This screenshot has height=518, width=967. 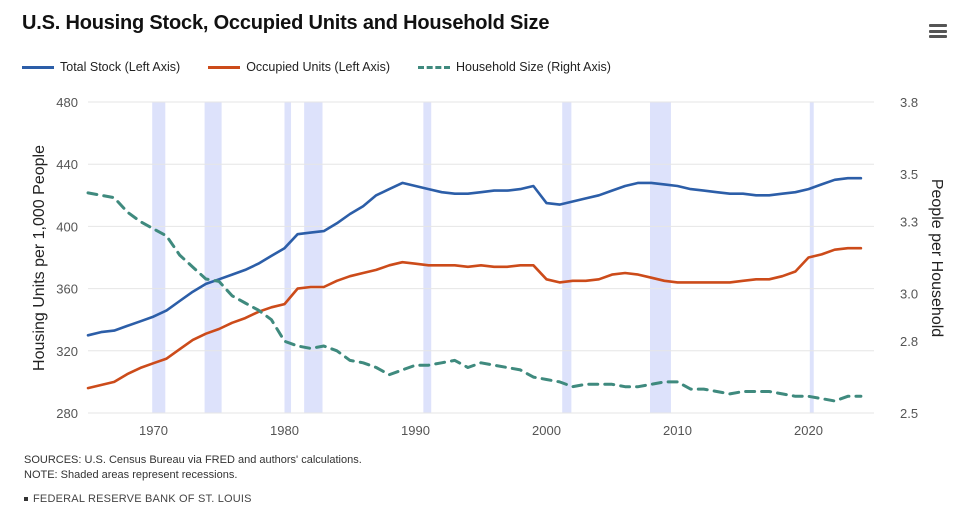 I want to click on legend-item-occupied-units: Occupied Units (Left Axis), so click(x=299, y=67).